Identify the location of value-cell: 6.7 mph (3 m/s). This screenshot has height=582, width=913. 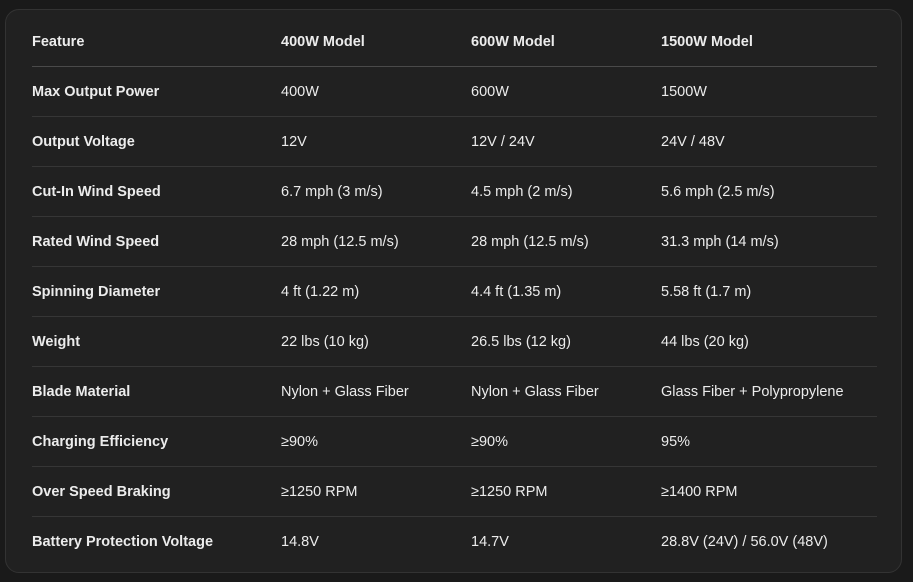
(376, 191).